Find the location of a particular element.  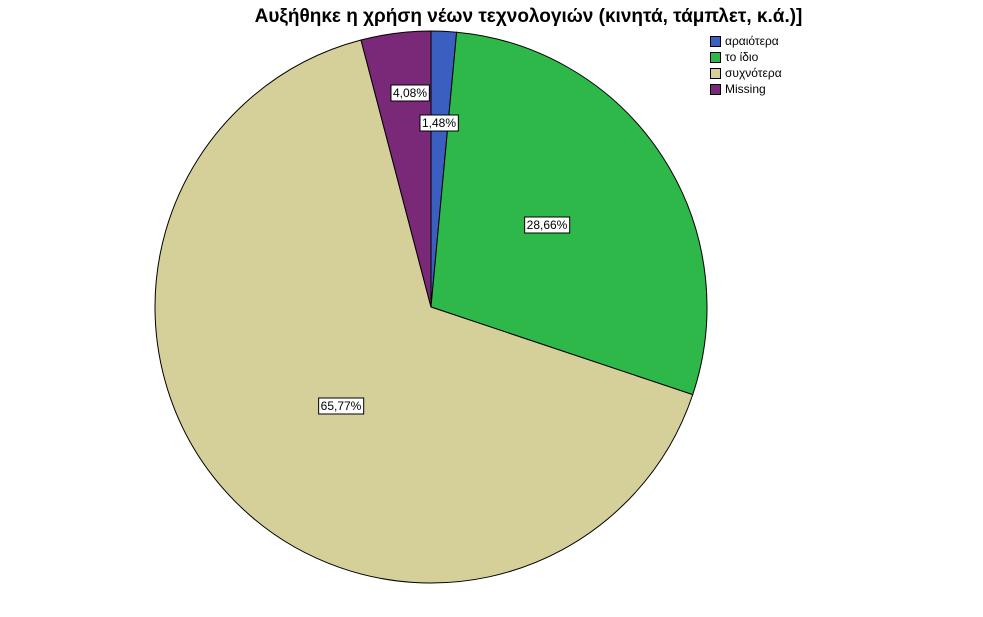

slice-value-label: 65,77% is located at coordinates (341, 406).